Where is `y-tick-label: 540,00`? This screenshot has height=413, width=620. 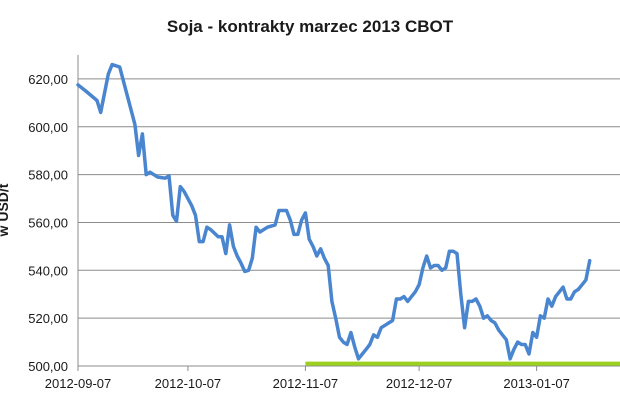
y-tick-label: 540,00 is located at coordinates (48, 270).